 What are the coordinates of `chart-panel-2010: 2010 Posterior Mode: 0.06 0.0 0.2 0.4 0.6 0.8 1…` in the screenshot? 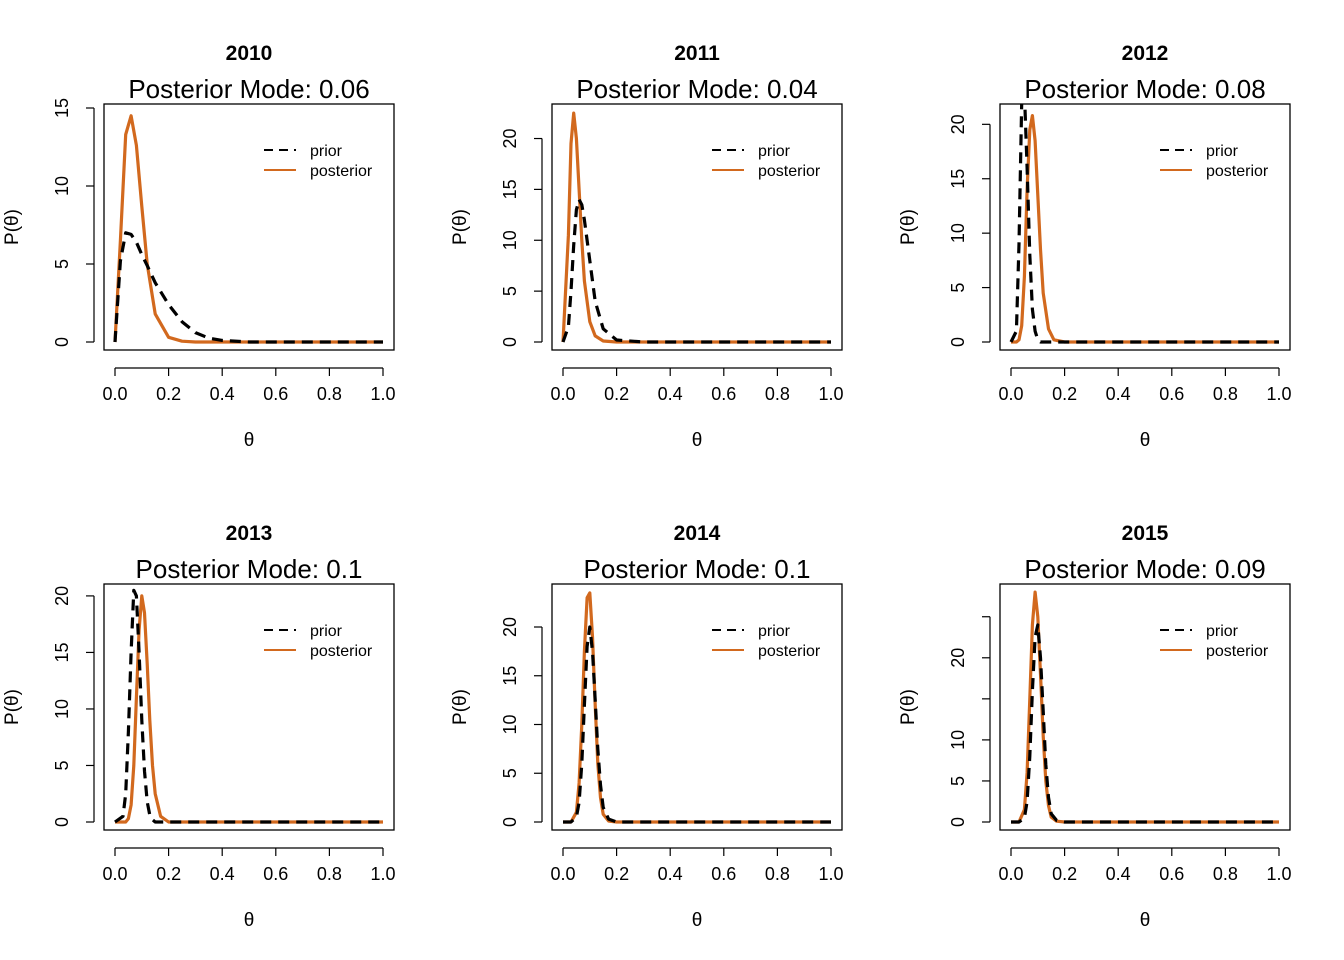 It's located at (199, 246).